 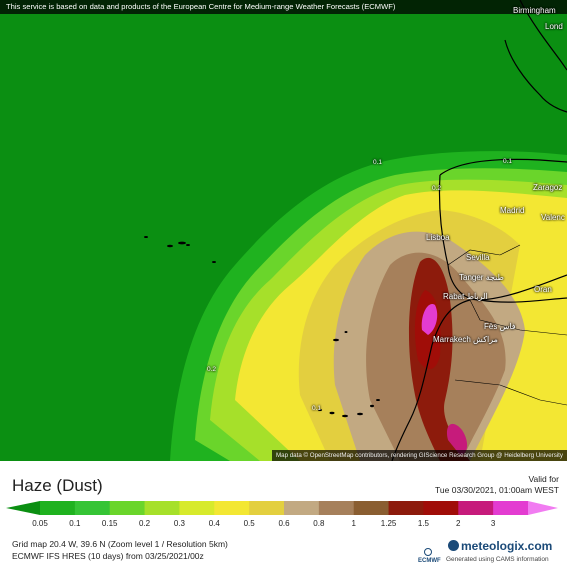 What do you see at coordinates (458, 523) in the screenshot?
I see `scale-tick-label: 2` at bounding box center [458, 523].